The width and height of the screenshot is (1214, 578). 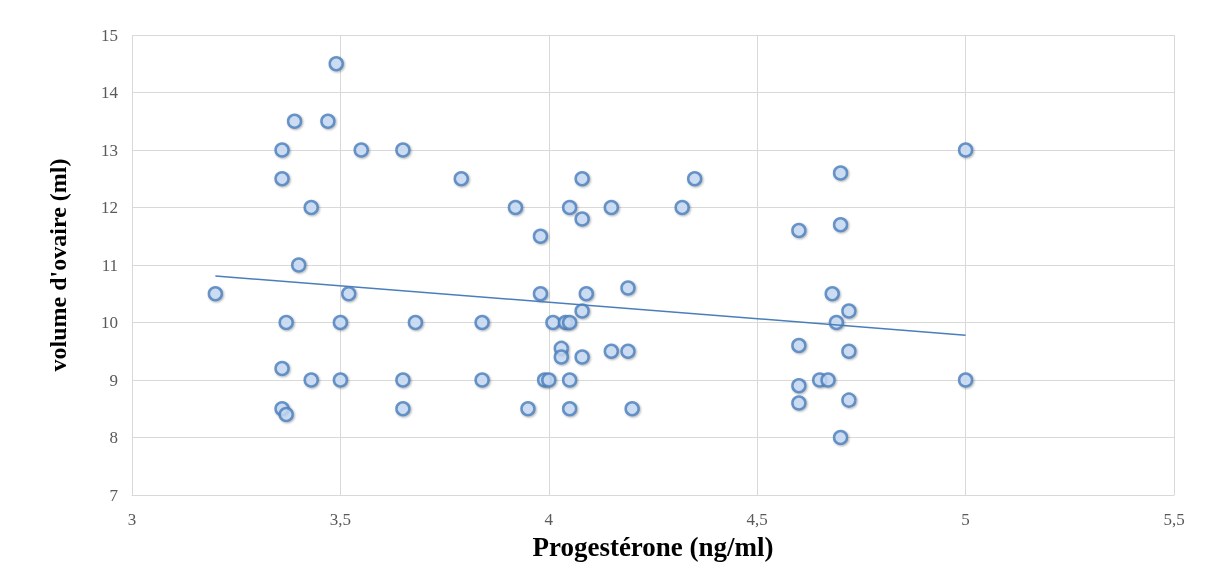 I want to click on x-tick-label: 4, so click(x=549, y=519).